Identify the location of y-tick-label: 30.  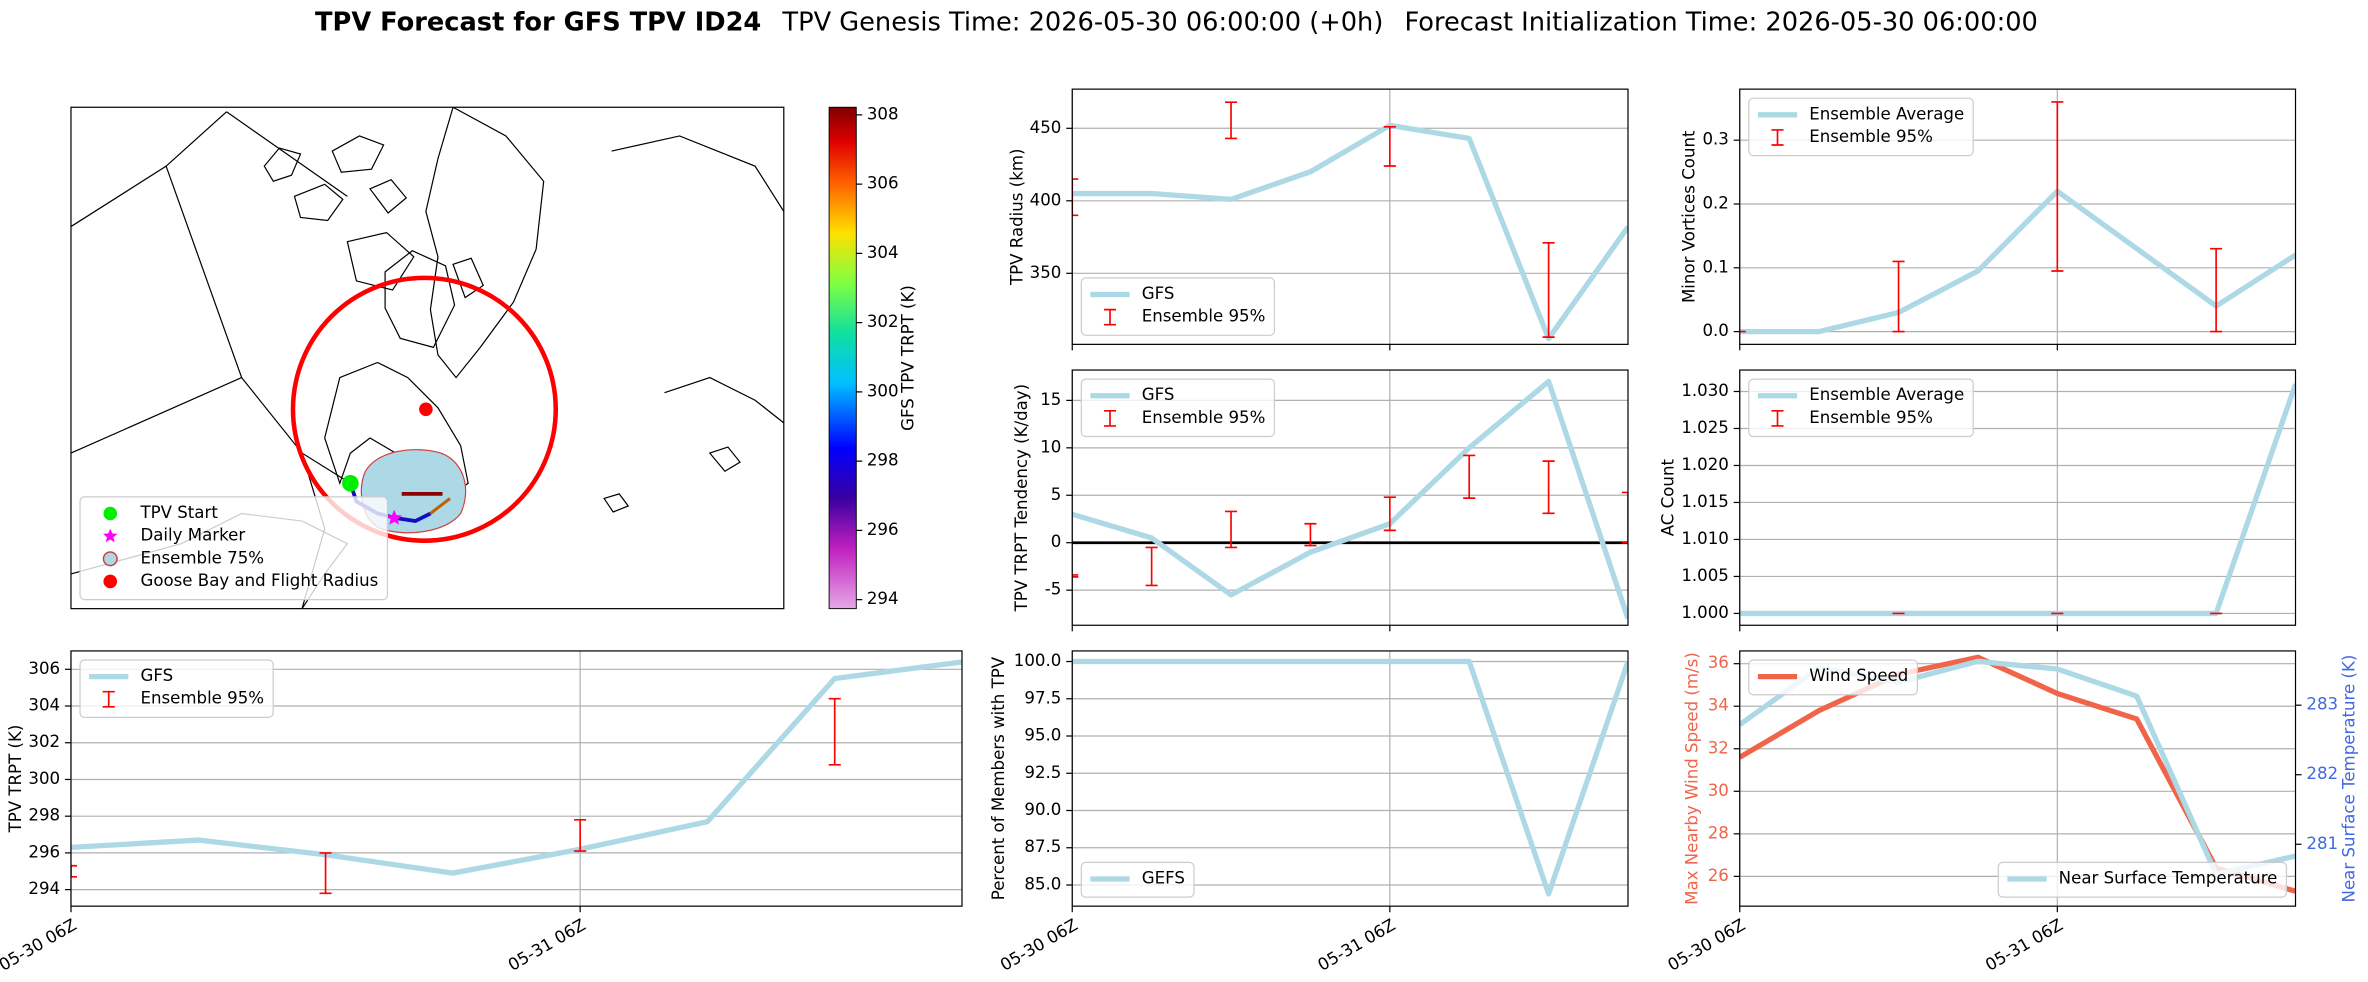
(1718, 790).